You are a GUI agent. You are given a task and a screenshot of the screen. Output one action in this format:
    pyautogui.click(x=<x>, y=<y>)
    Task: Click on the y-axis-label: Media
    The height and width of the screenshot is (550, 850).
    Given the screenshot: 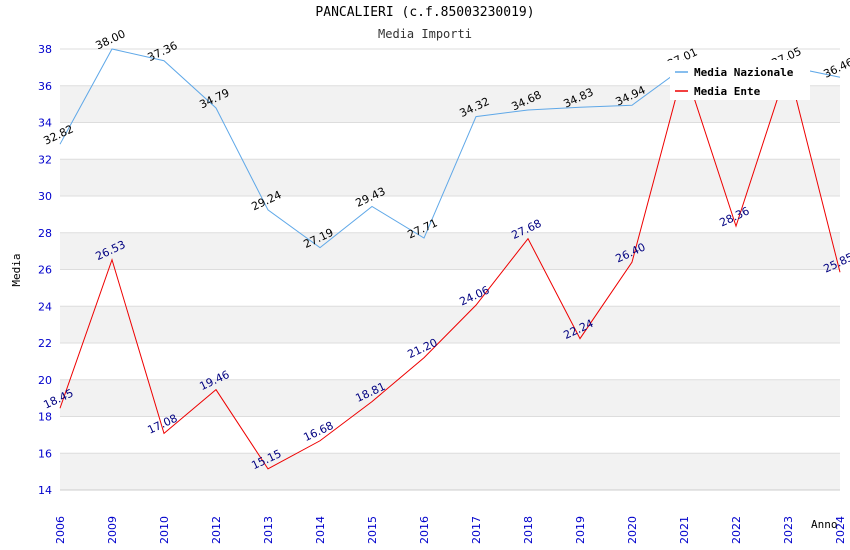 What is the action you would take?
    pyautogui.click(x=16, y=269)
    